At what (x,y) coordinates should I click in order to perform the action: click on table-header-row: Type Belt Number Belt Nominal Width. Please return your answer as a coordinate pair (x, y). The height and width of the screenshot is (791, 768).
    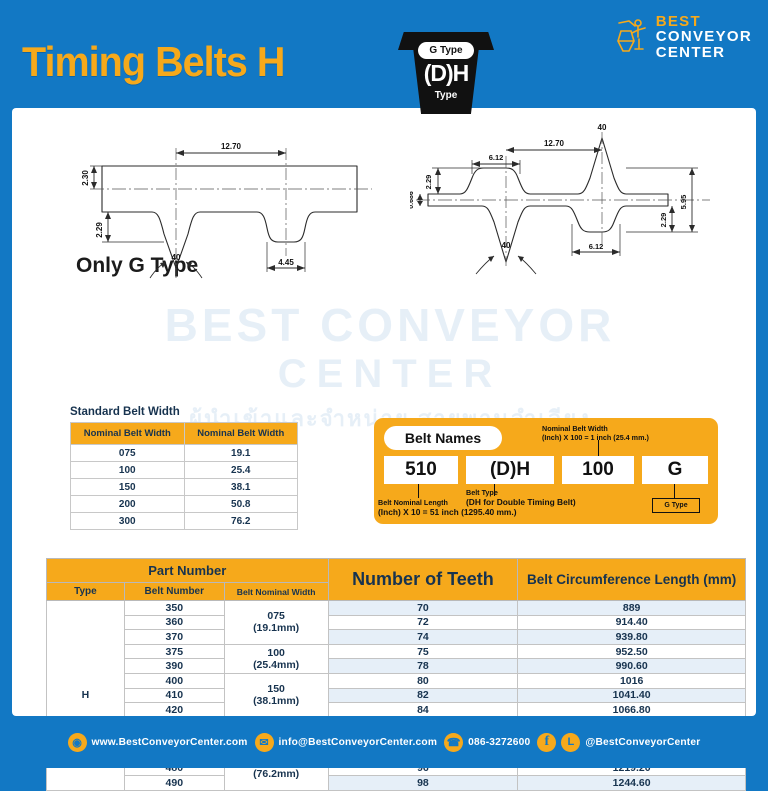
    Looking at the image, I should click on (396, 591).